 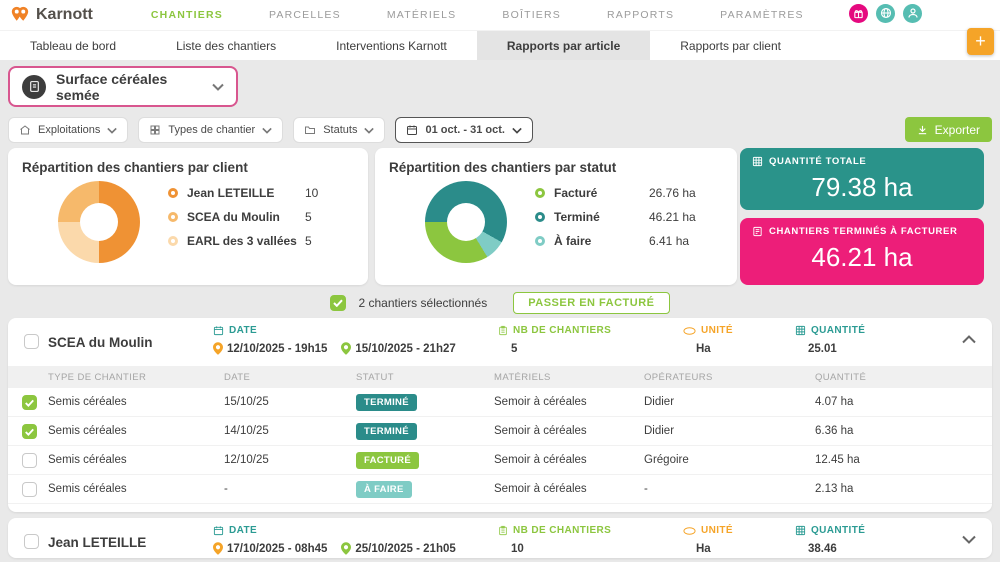 I want to click on user-icon, so click(x=912, y=13).